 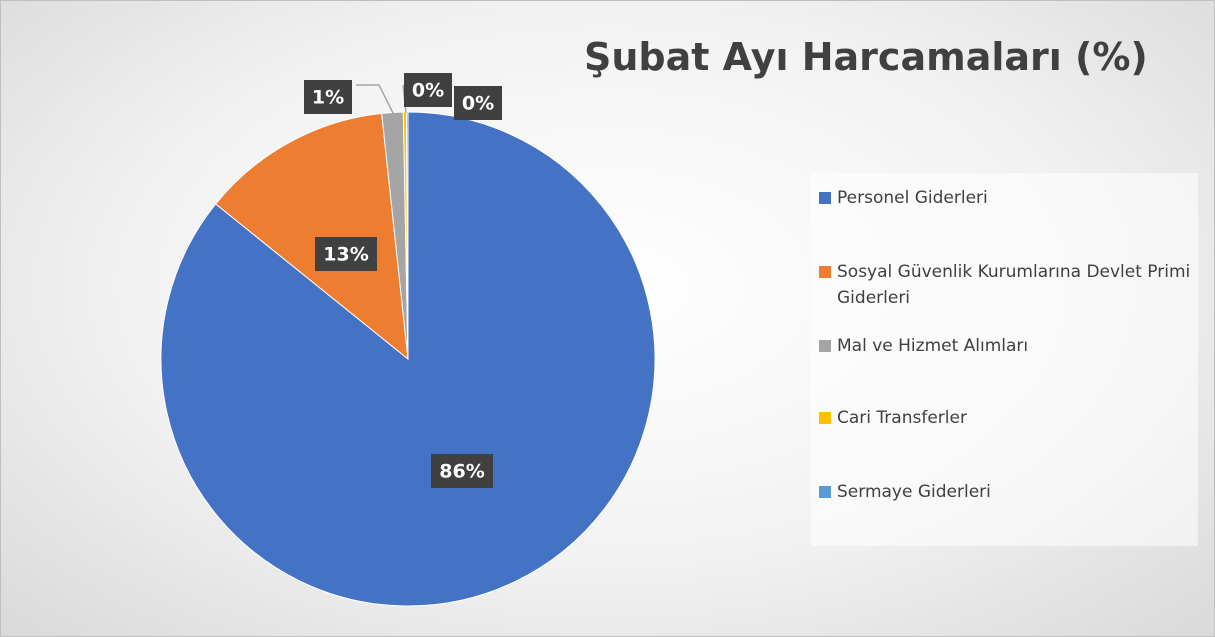 I want to click on legend-label: Cari Transferler, so click(x=902, y=418).